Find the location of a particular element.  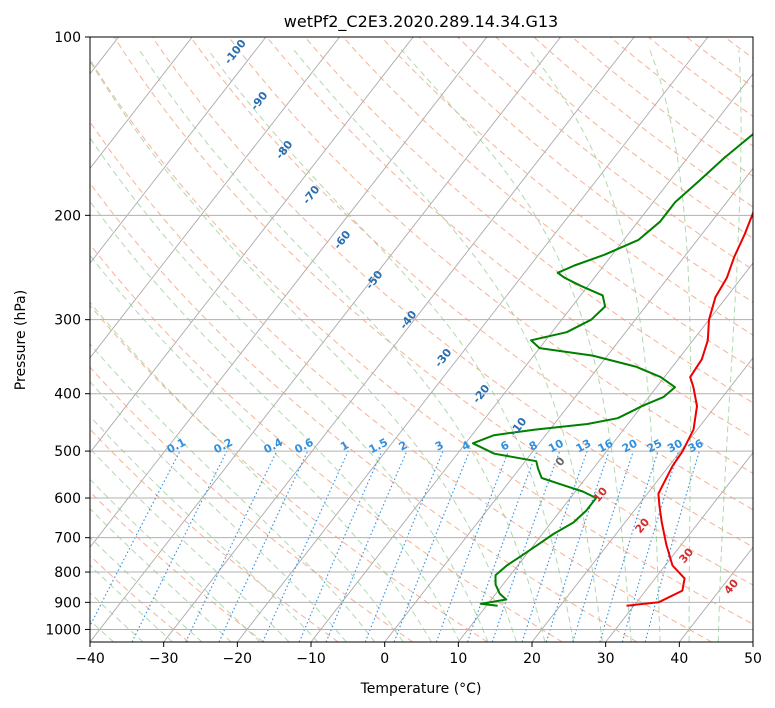

mixing-ratio-label: 25 is located at coordinates (655, 446).